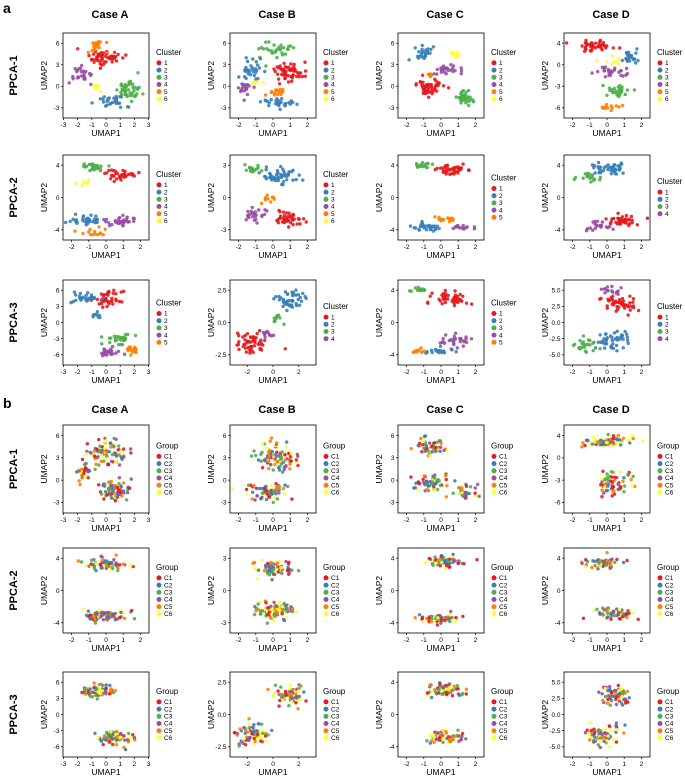 The width and height of the screenshot is (685, 778). What do you see at coordinates (545, 198) in the screenshot?
I see `y-axis-title: UMAP2` at bounding box center [545, 198].